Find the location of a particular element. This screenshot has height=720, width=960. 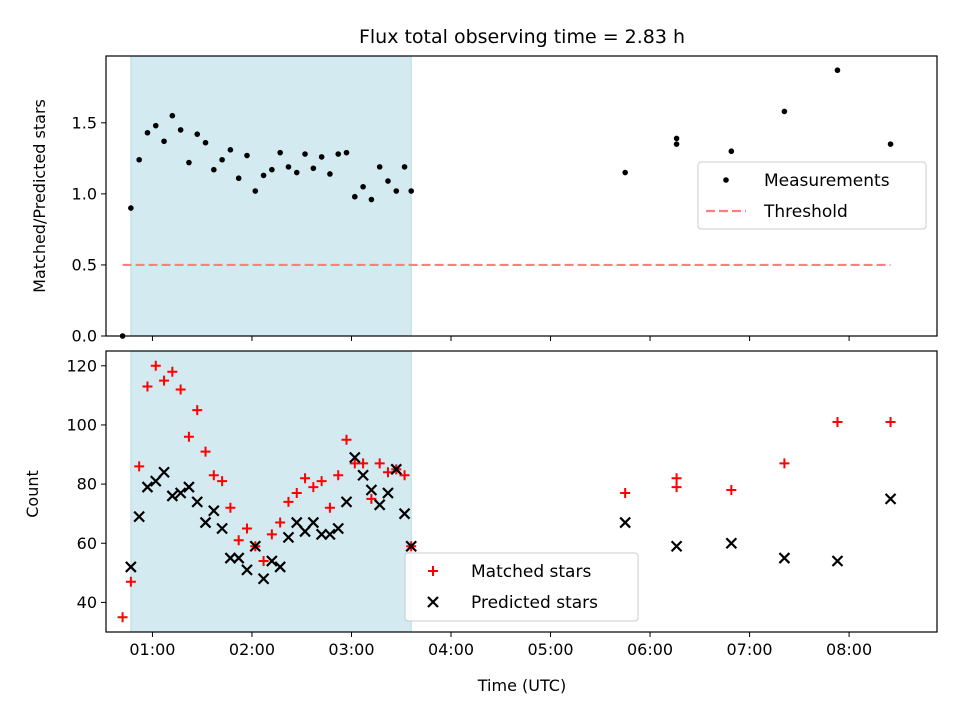

y-tick-label: 1.5 is located at coordinates (84, 122).